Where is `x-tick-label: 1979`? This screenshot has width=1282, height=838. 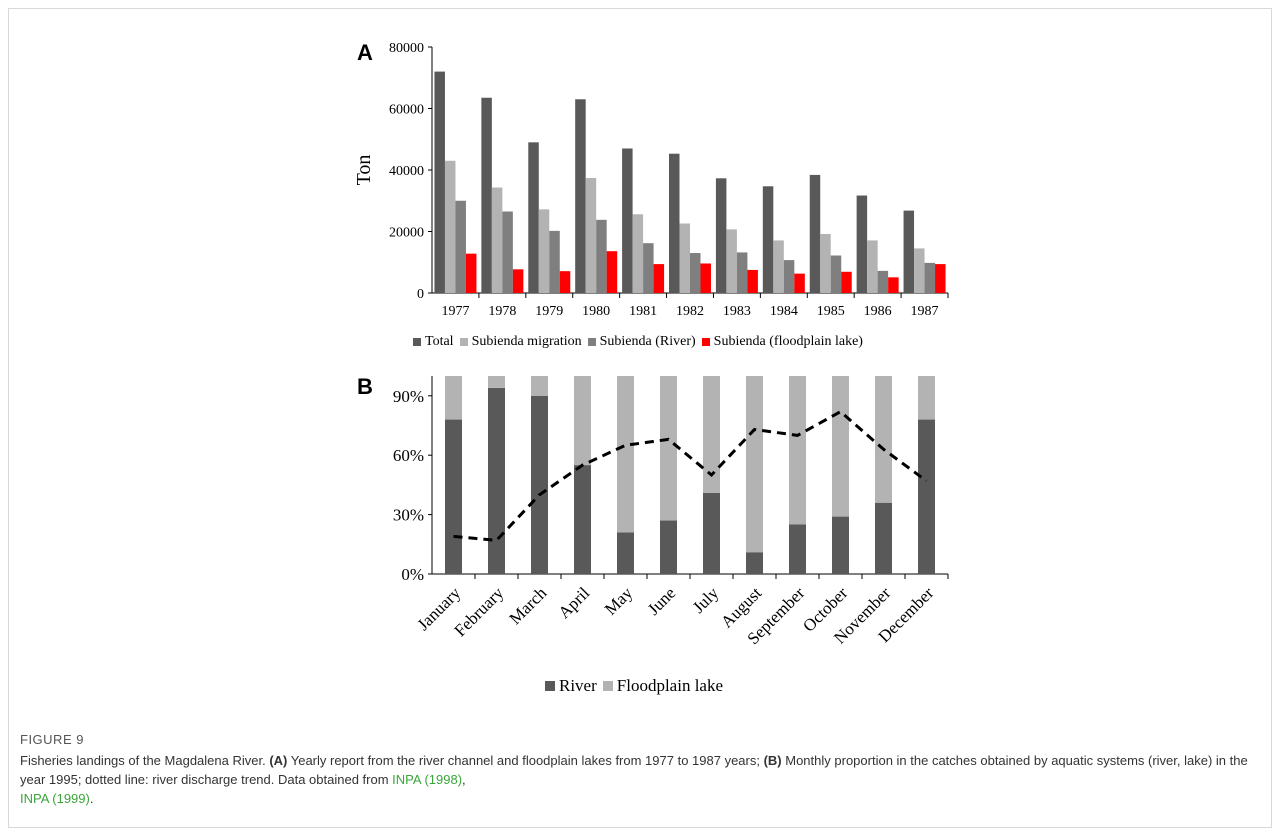
x-tick-label: 1979 is located at coordinates (549, 311).